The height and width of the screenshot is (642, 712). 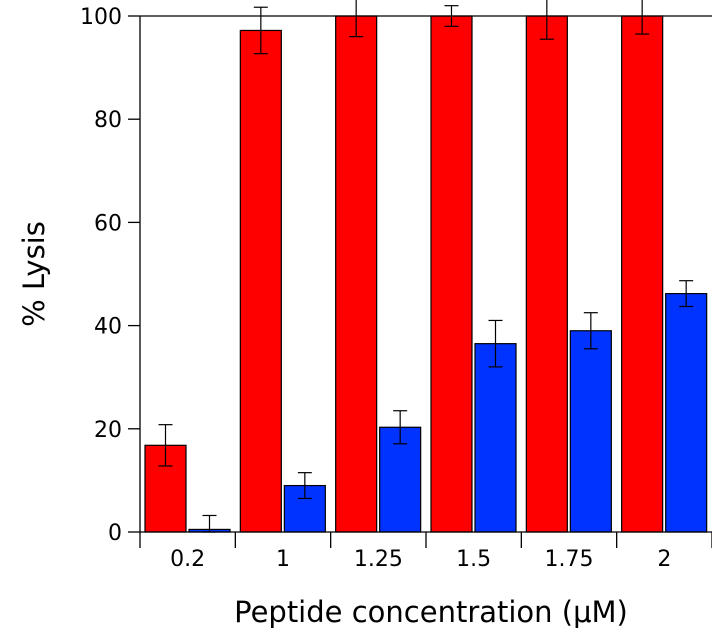 What do you see at coordinates (108, 120) in the screenshot?
I see `y-tick-label-80: 80` at bounding box center [108, 120].